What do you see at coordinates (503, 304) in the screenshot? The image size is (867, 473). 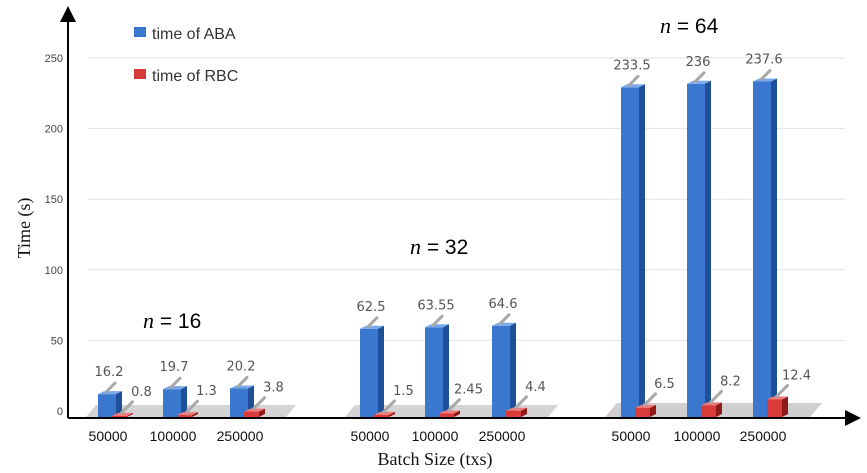 I see `data-label: 64.6` at bounding box center [503, 304].